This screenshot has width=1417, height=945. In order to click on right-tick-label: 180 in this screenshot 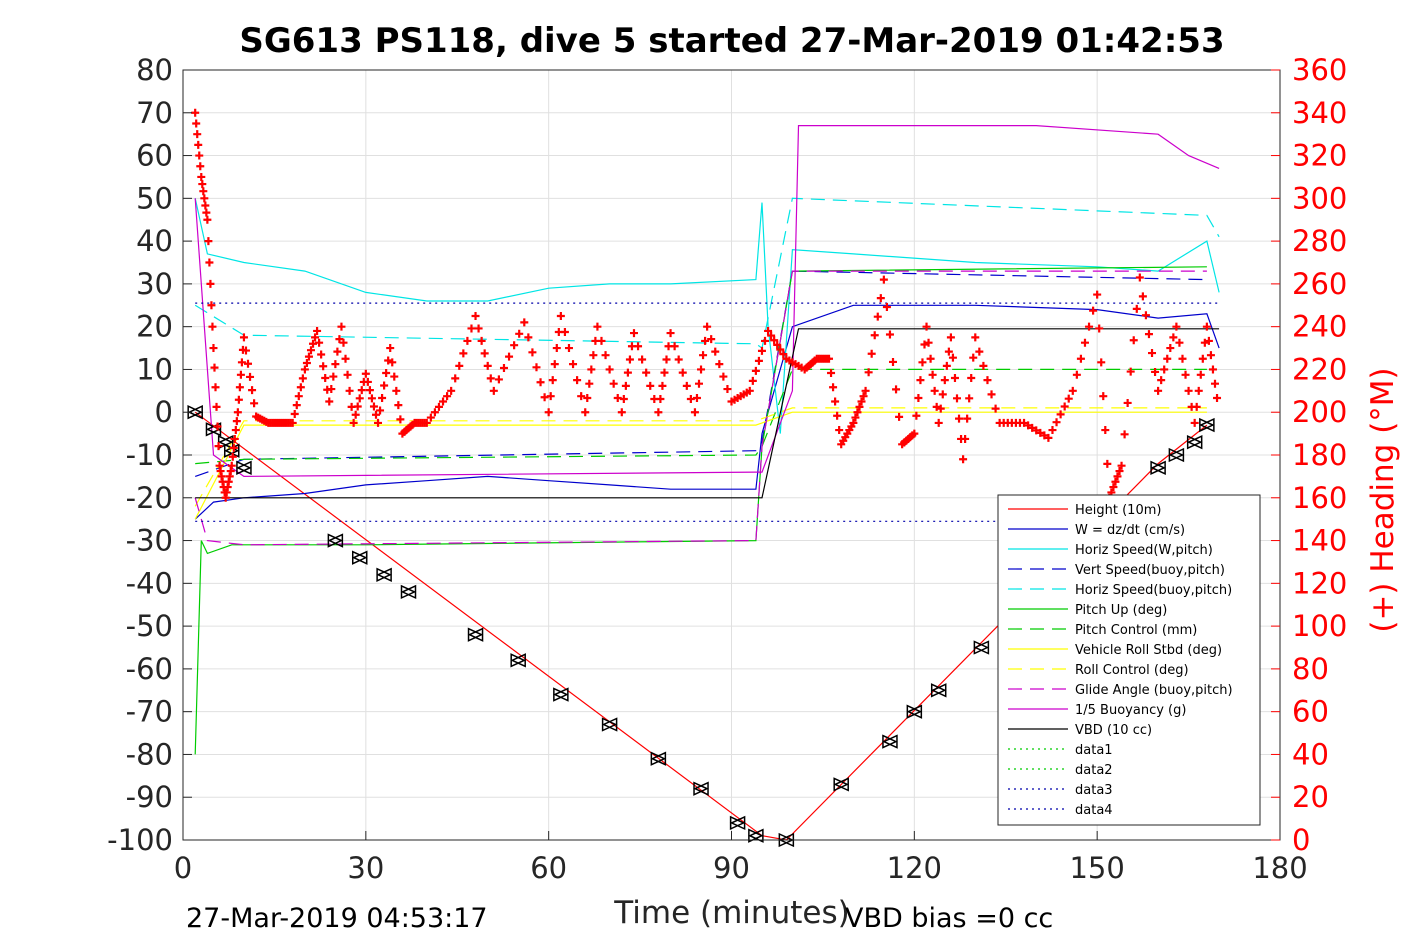, I will do `click(1319, 455)`.